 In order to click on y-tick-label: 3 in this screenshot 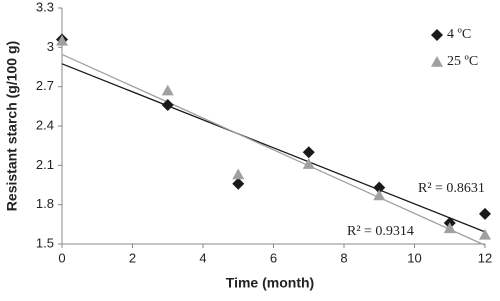, I will do `click(50, 46)`.